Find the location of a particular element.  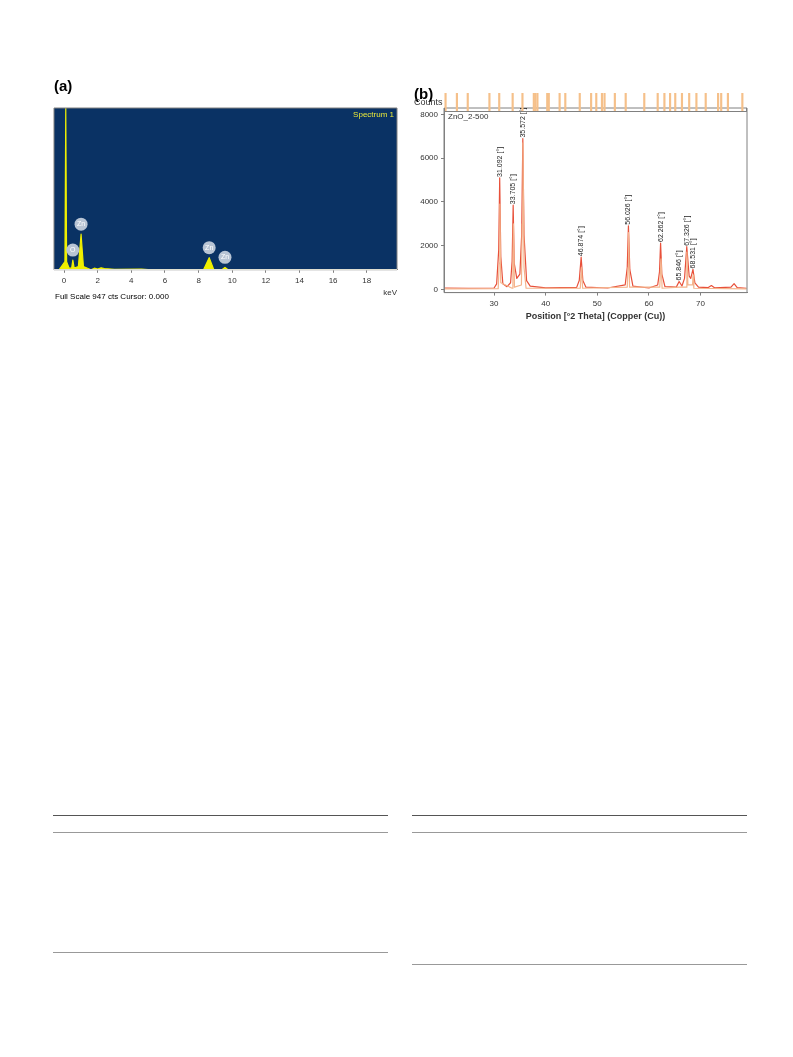

x-tick-label: 14 is located at coordinates (300, 280).